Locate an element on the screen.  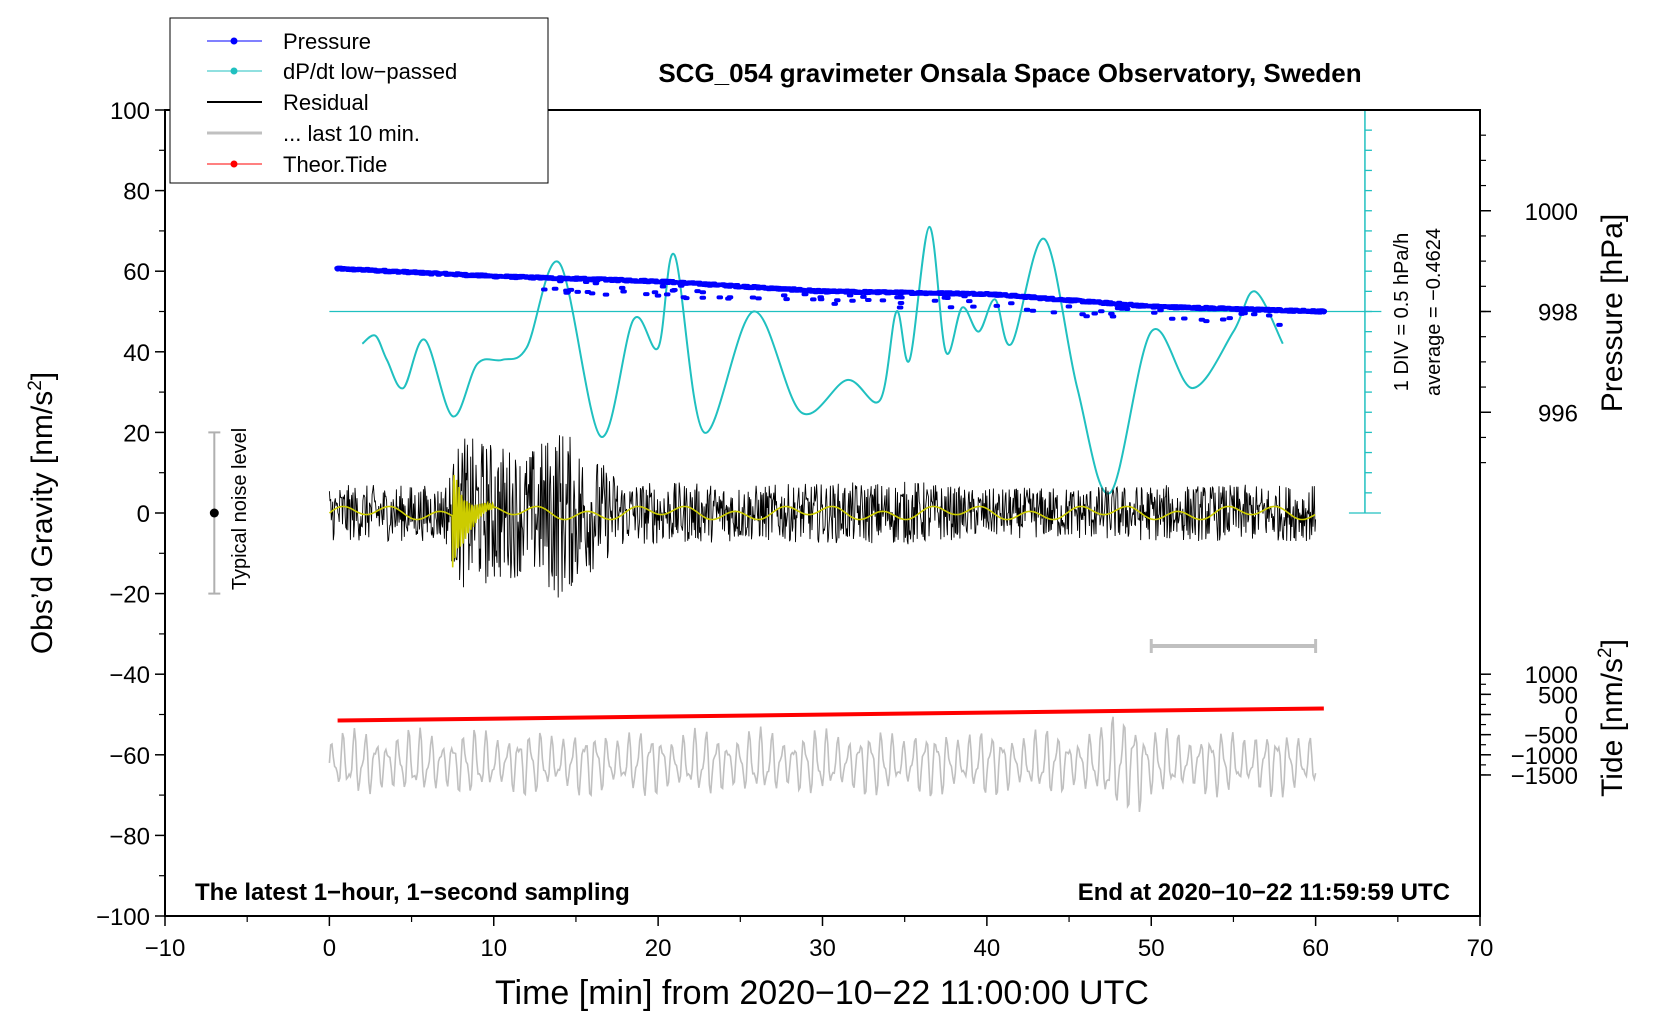
x-tick-label: 70 is located at coordinates (1480, 948).